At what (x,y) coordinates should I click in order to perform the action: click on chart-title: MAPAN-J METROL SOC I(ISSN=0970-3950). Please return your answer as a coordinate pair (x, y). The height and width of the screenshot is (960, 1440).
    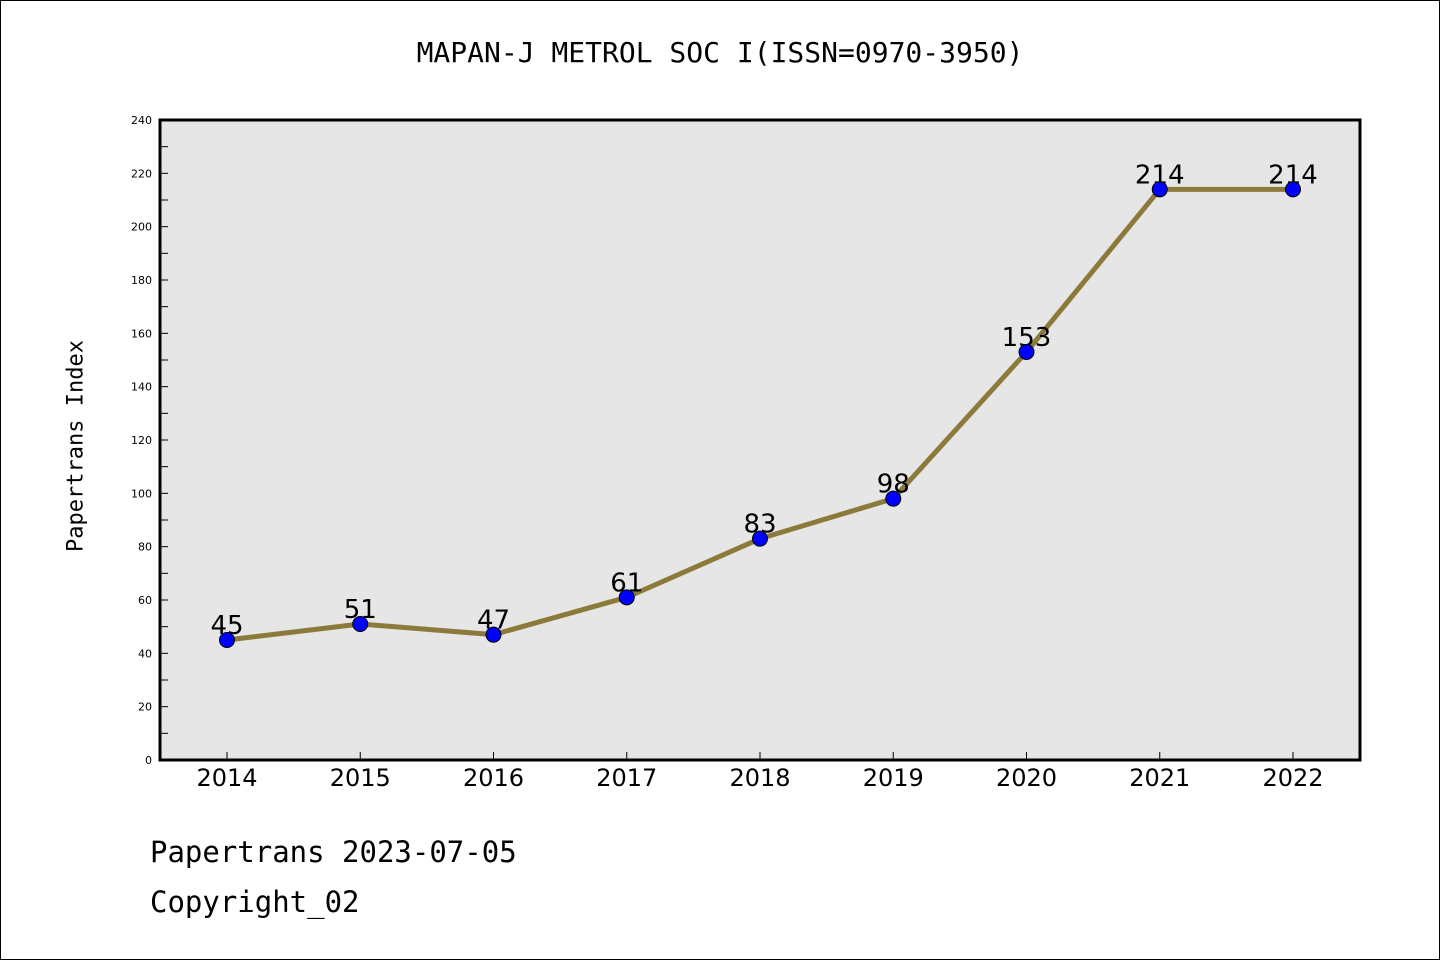
    Looking at the image, I should click on (720, 52).